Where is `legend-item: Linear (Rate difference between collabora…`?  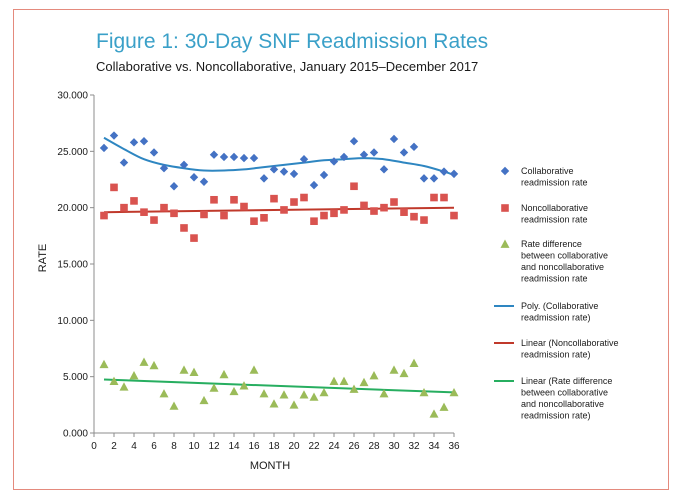 legend-item: Linear (Rate difference between collabora… is located at coordinates (553, 398).